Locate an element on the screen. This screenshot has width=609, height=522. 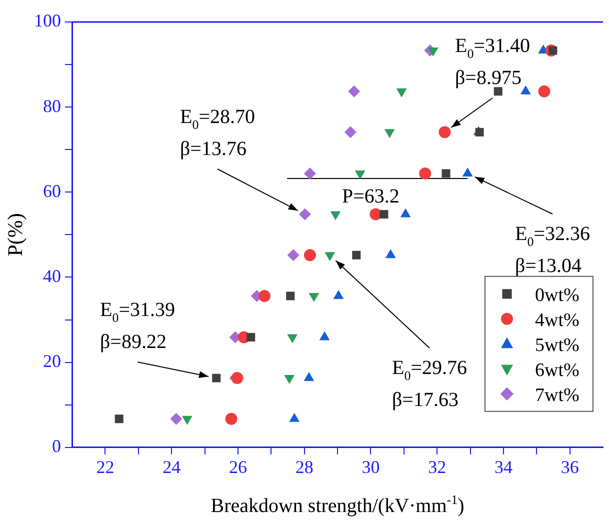
annotation: P=63.2 is located at coordinates (371, 197).